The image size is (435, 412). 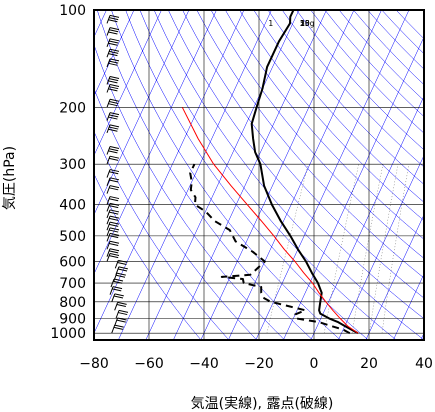 What do you see at coordinates (72, 206) in the screenshot?
I see `y-tick-label: 400` at bounding box center [72, 206].